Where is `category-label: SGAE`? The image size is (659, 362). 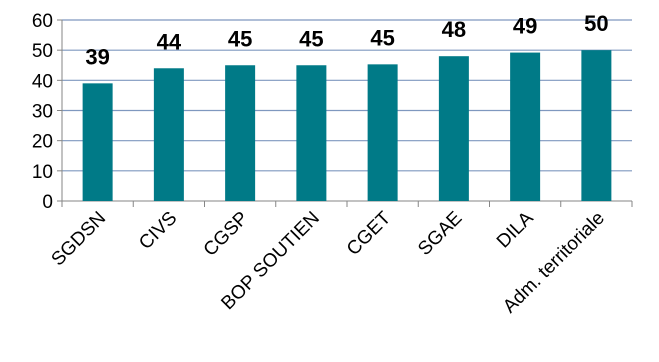
category-label: SGAE is located at coordinates (440, 234).